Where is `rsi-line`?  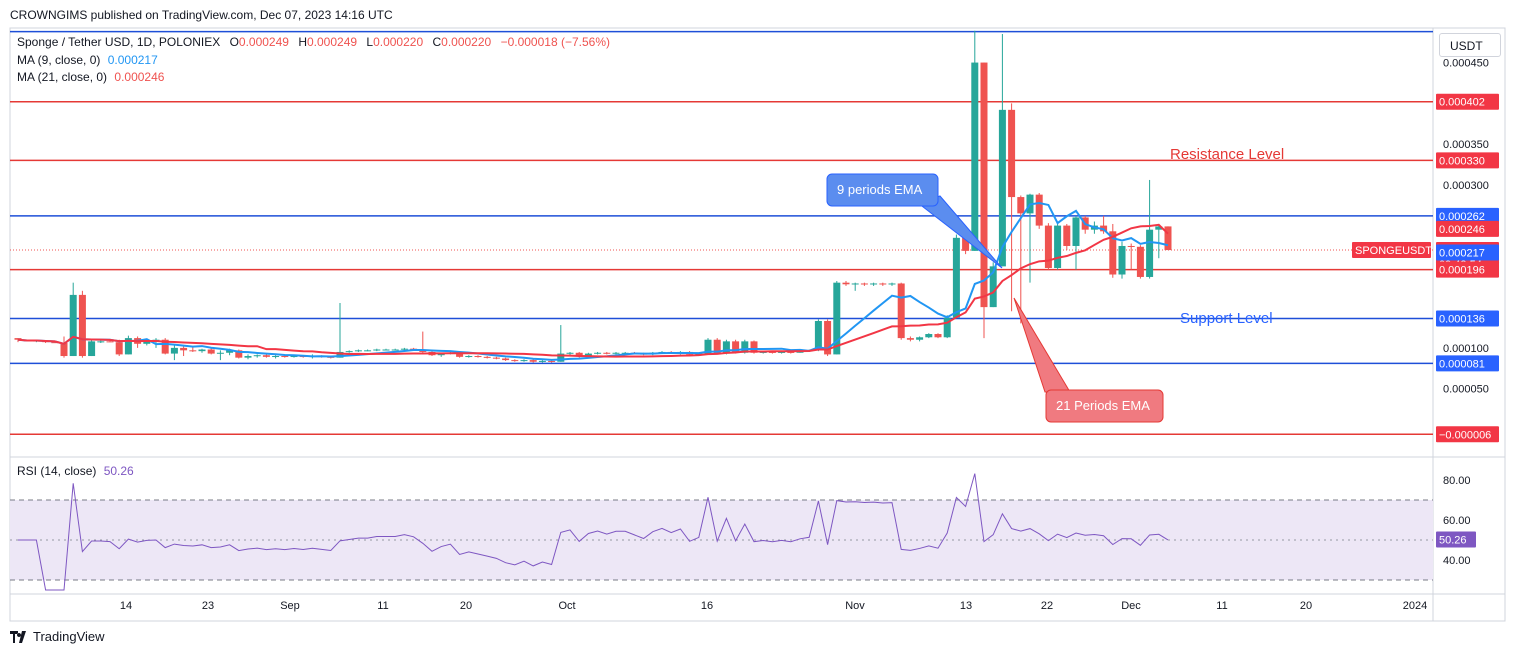 rsi-line is located at coordinates (593, 532).